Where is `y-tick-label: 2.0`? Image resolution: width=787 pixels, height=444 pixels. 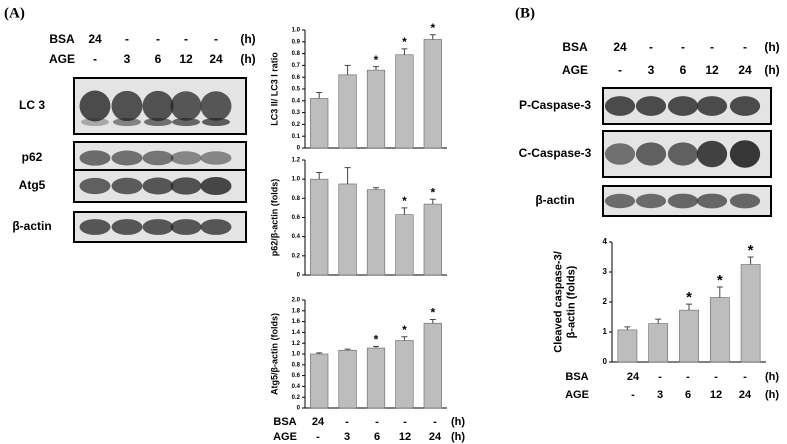
y-tick-label: 2.0 is located at coordinates (296, 301).